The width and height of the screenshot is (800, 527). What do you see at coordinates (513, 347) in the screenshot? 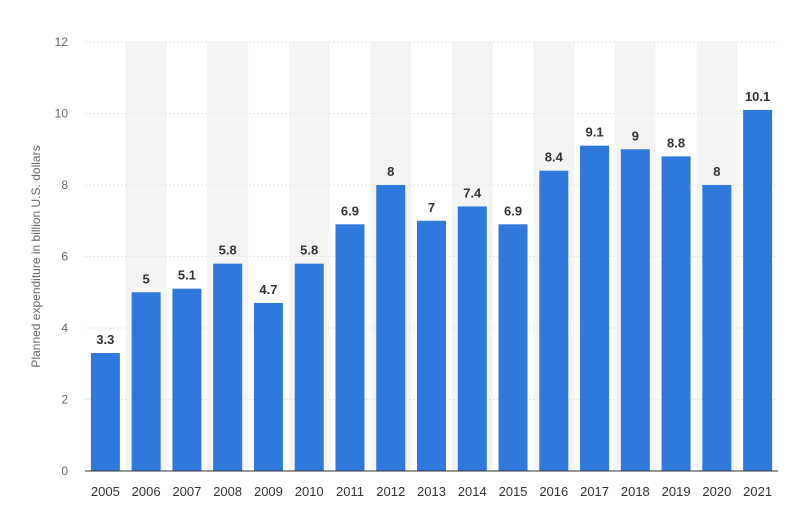
I see `bar-2015` at bounding box center [513, 347].